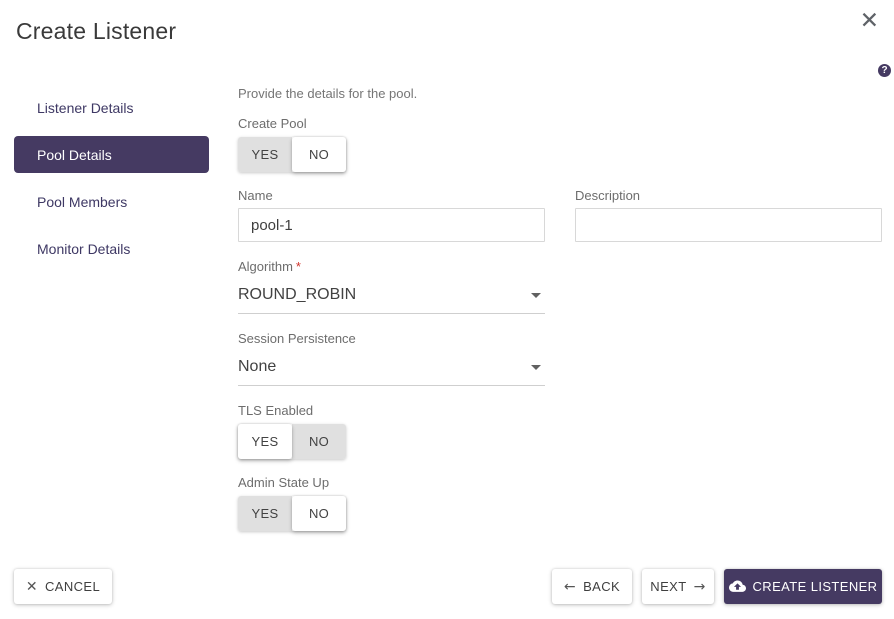 The image size is (894, 619). What do you see at coordinates (391, 225) in the screenshot?
I see `name-input` at bounding box center [391, 225].